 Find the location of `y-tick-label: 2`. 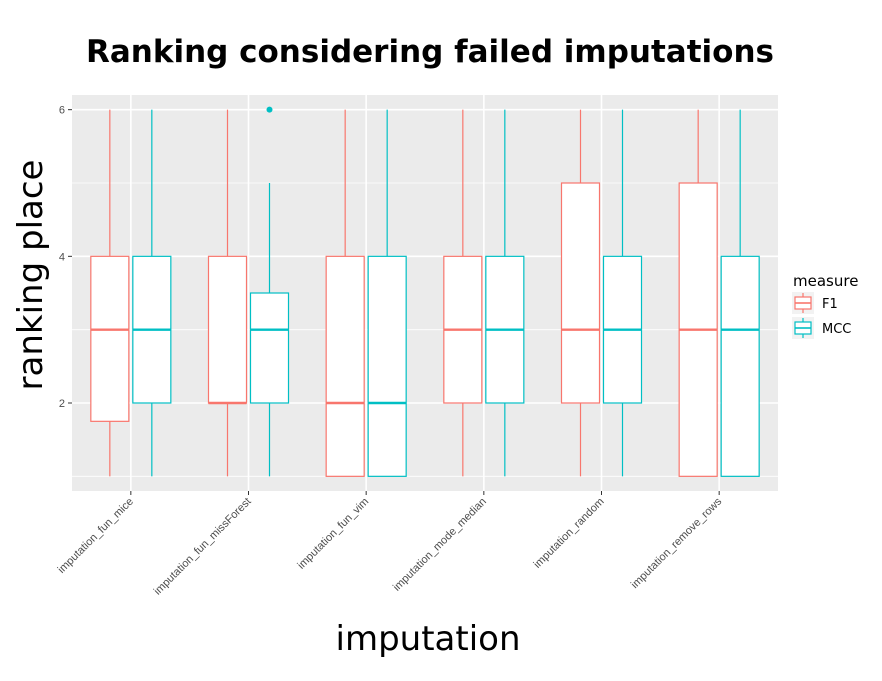

y-tick-label: 2 is located at coordinates (62, 404).